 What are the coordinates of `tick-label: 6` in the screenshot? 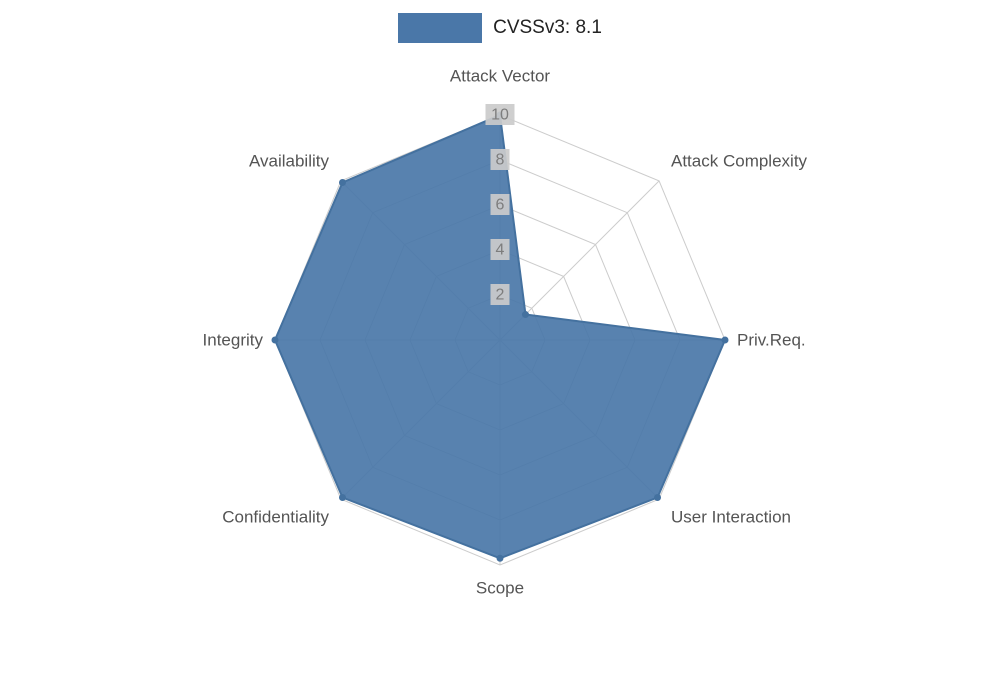 It's located at (500, 205).